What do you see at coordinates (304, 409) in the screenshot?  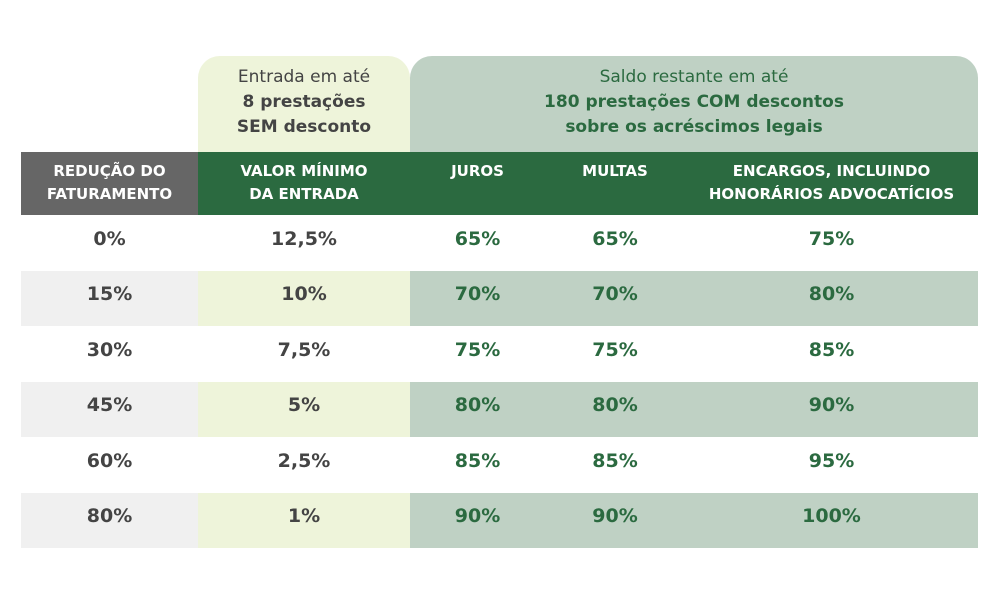 I see `cell-valor-minimo: 5%` at bounding box center [304, 409].